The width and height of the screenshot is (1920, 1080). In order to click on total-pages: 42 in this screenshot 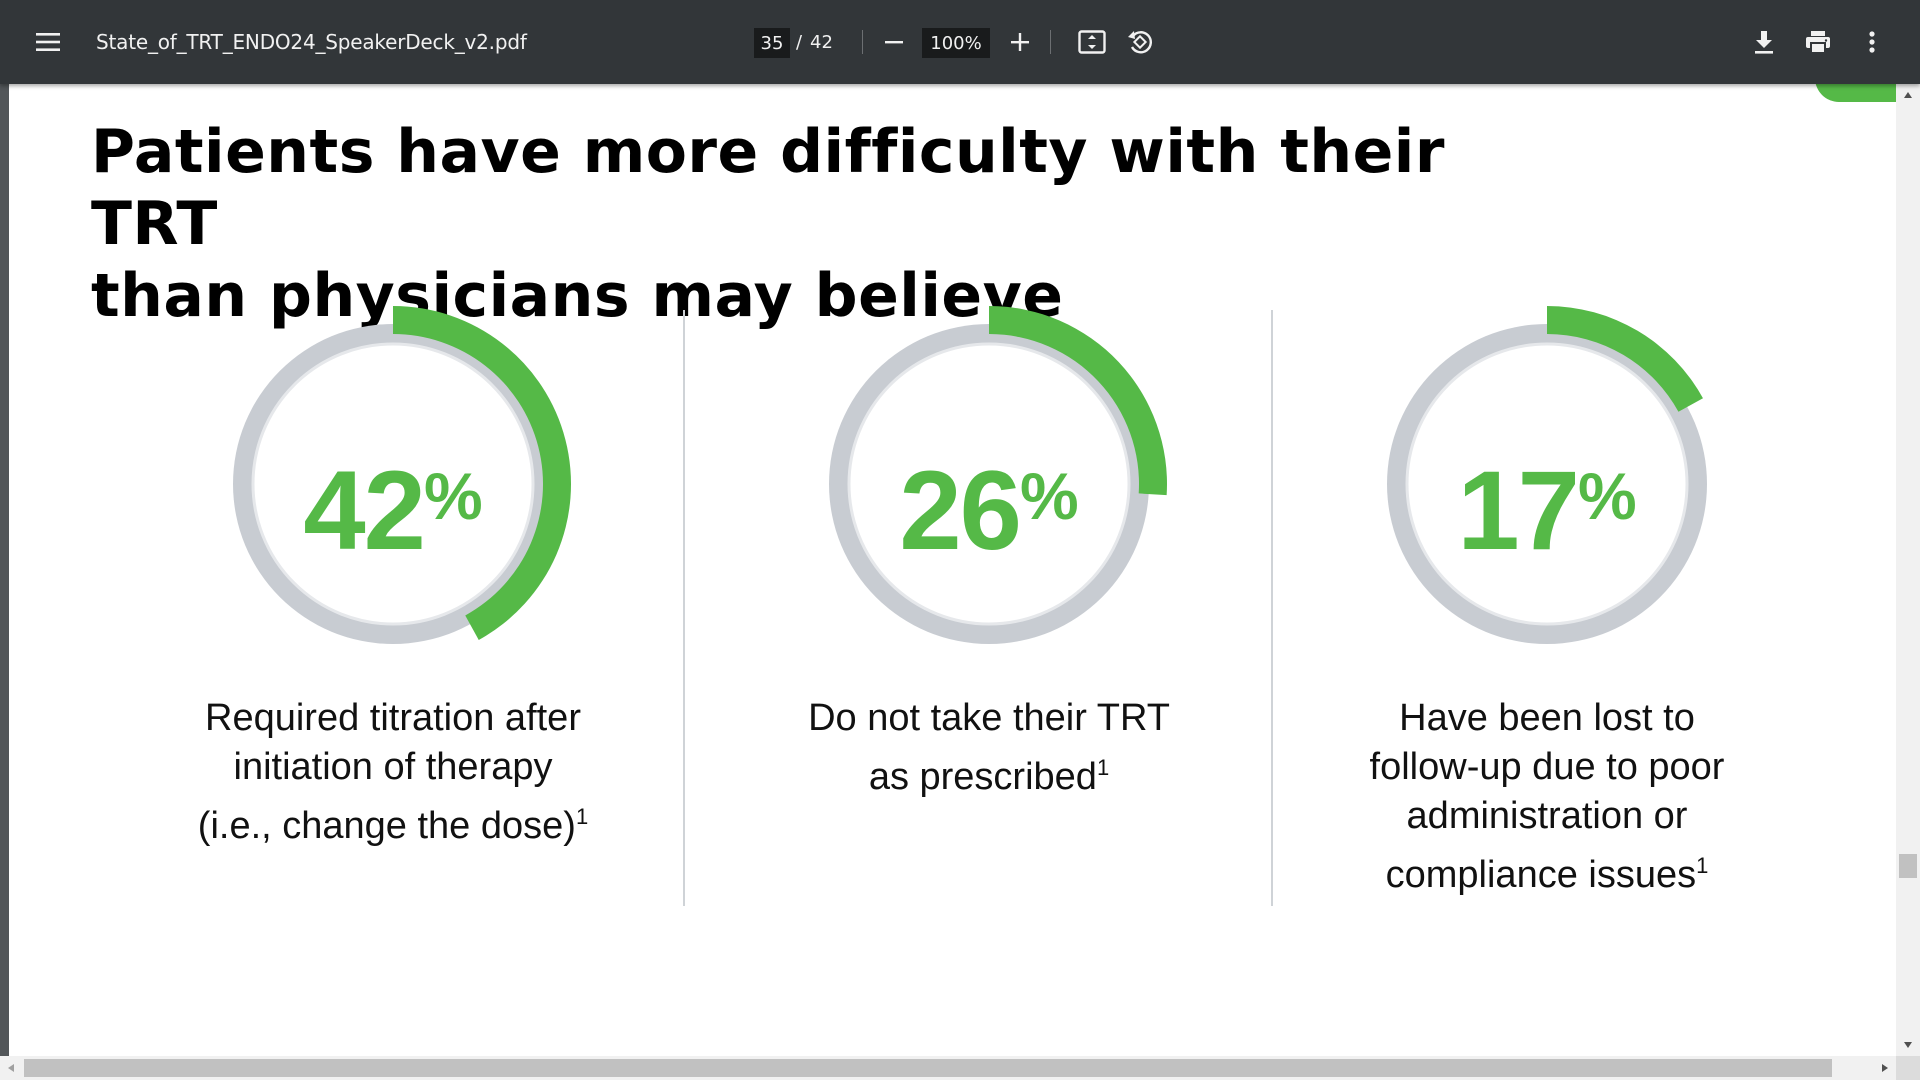, I will do `click(821, 42)`.